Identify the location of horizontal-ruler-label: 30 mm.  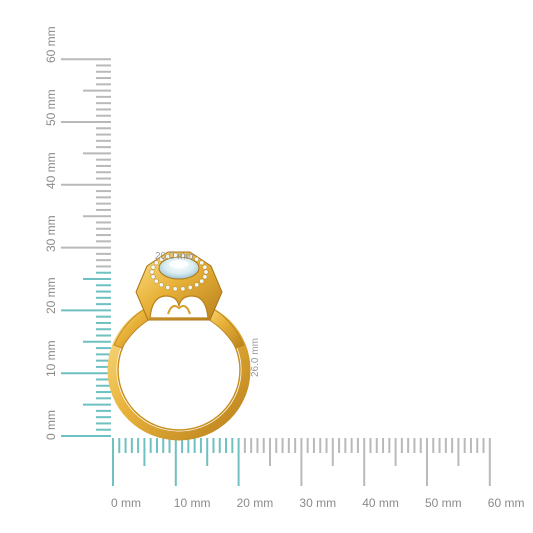
(318, 503).